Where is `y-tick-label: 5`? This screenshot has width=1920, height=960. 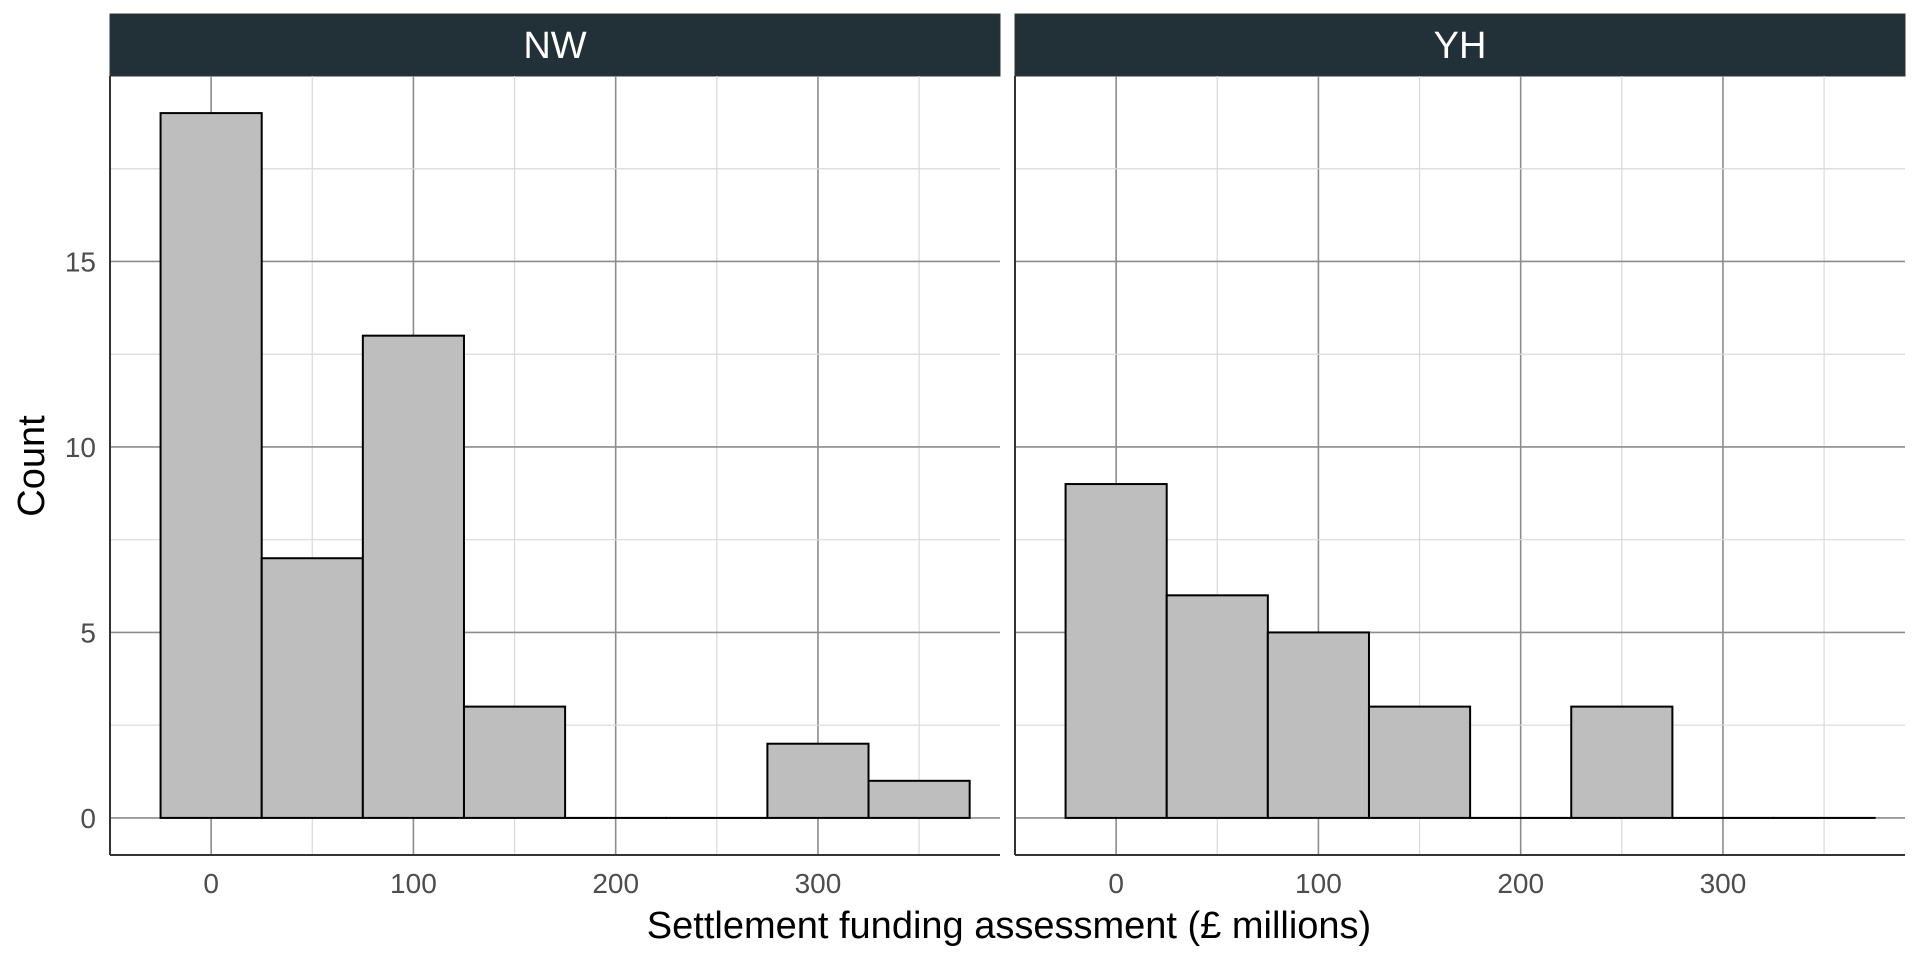
y-tick-label: 5 is located at coordinates (88, 632).